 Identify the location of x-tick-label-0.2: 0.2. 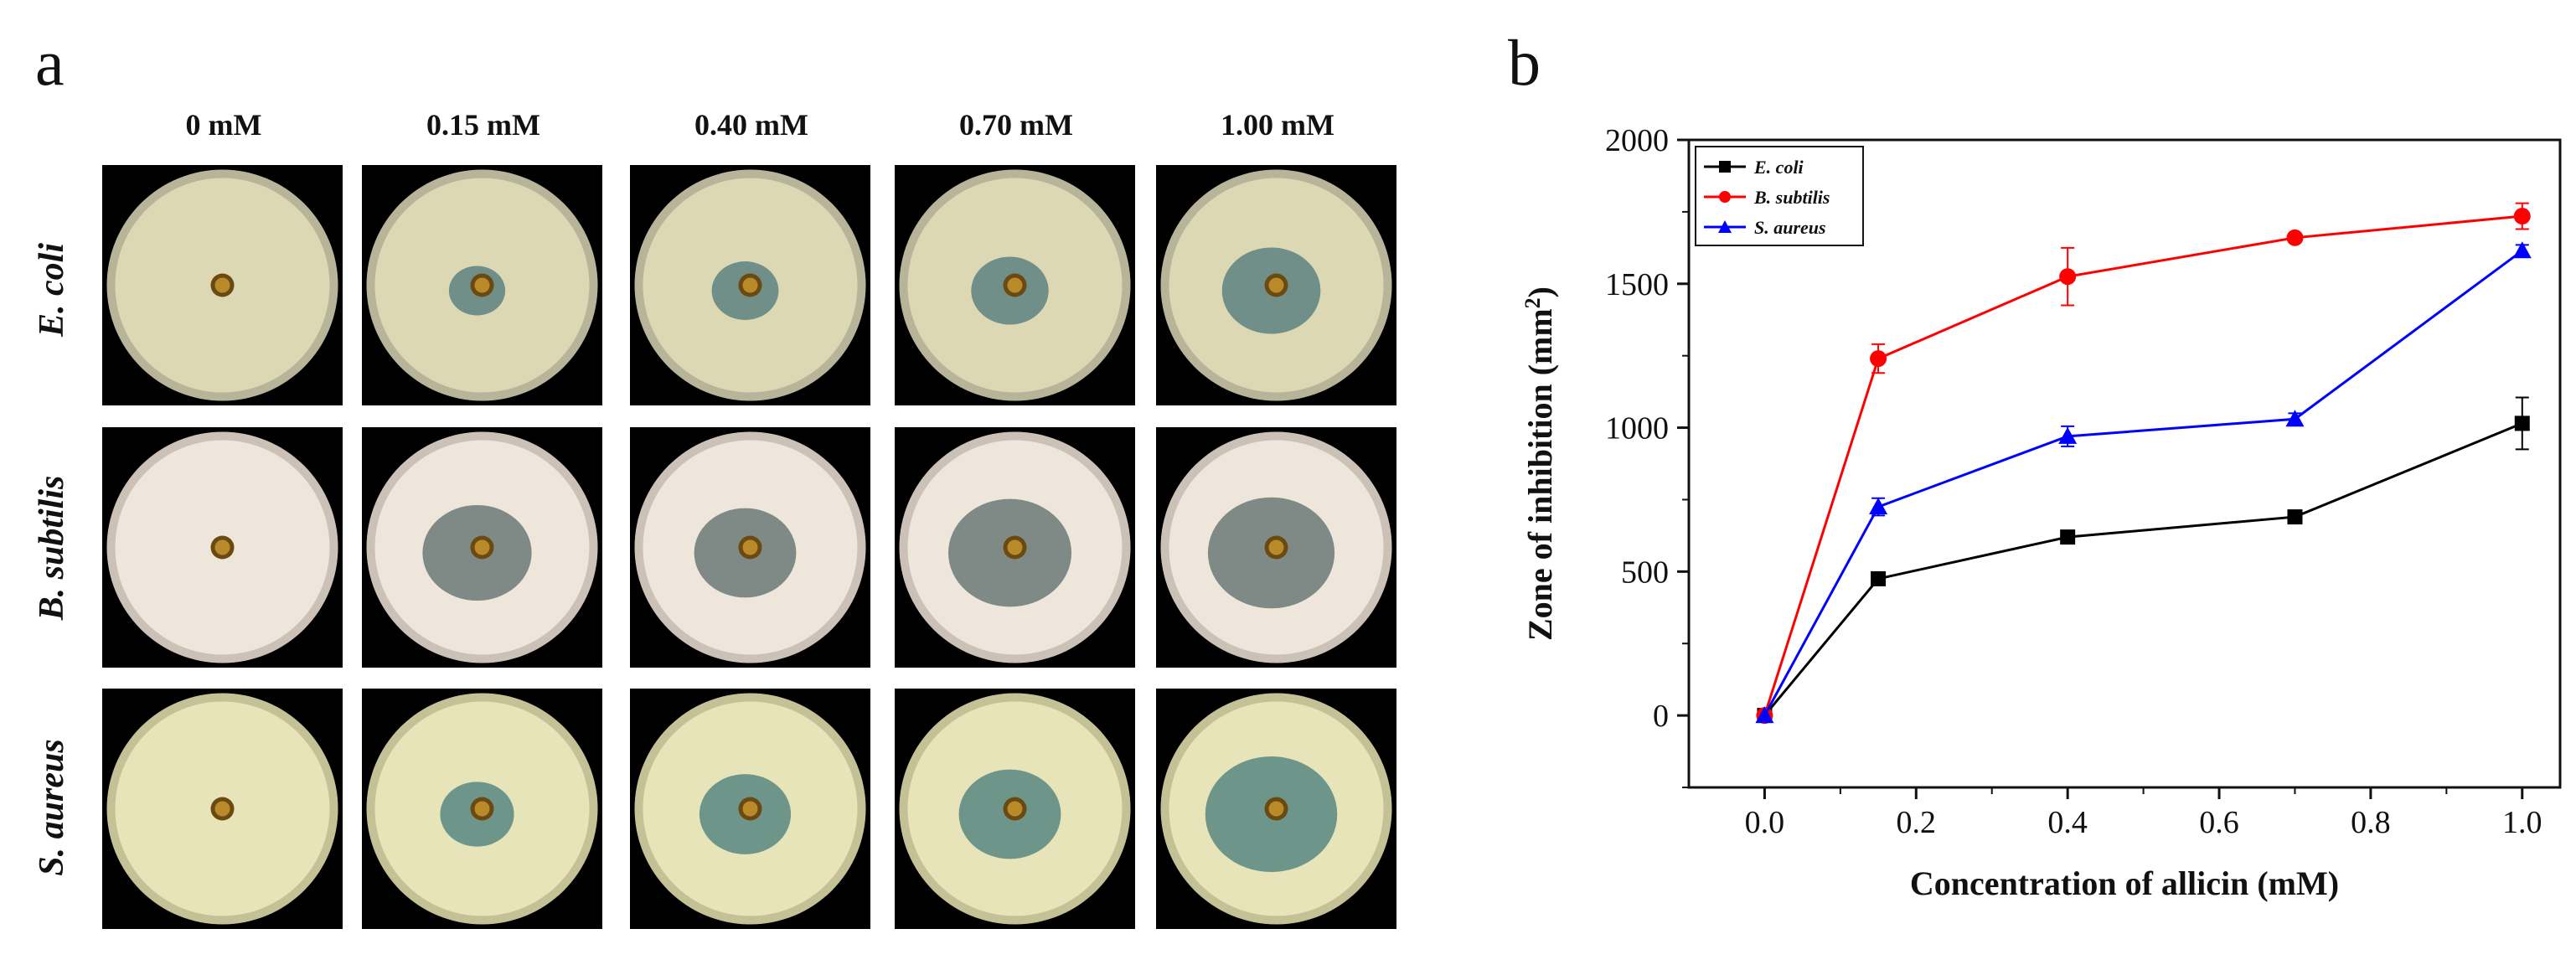
(1917, 822).